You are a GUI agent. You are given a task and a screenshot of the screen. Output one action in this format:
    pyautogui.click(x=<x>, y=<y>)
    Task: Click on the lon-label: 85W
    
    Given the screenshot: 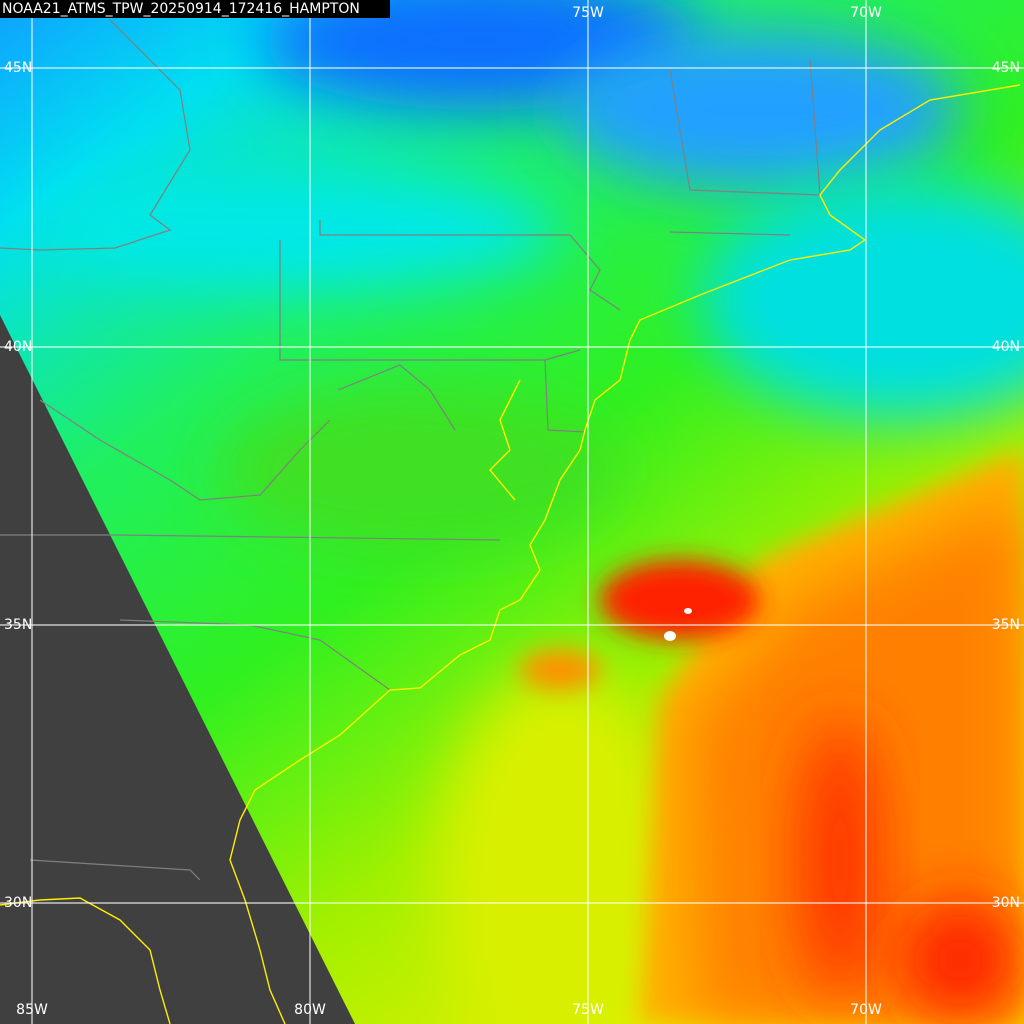 What is the action you would take?
    pyautogui.click(x=32, y=1010)
    